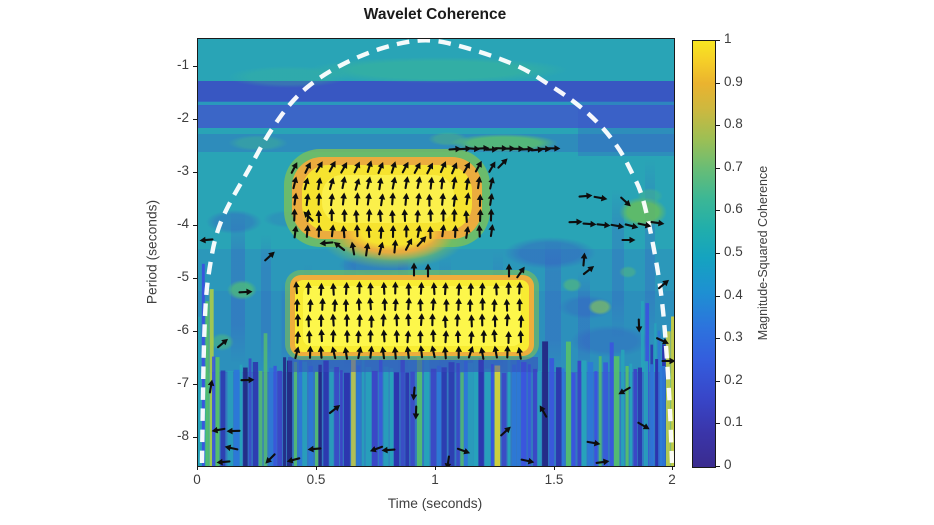  I want to click on colorbar-tick-label: 0.4, so click(733, 294).